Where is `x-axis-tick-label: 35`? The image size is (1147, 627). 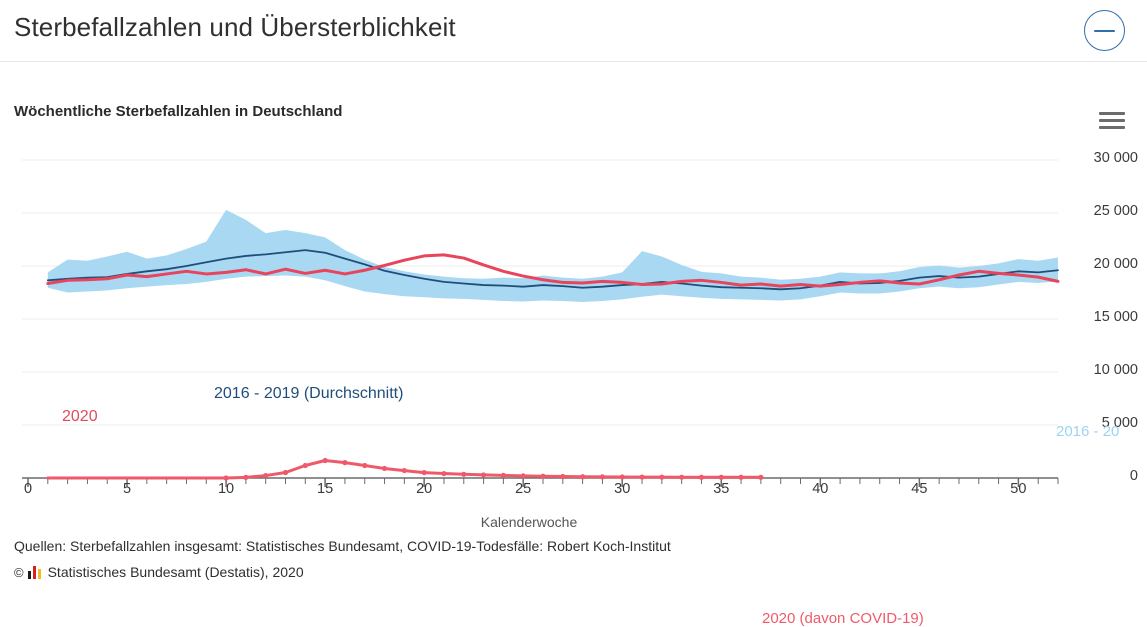 x-axis-tick-label: 35 is located at coordinates (721, 489).